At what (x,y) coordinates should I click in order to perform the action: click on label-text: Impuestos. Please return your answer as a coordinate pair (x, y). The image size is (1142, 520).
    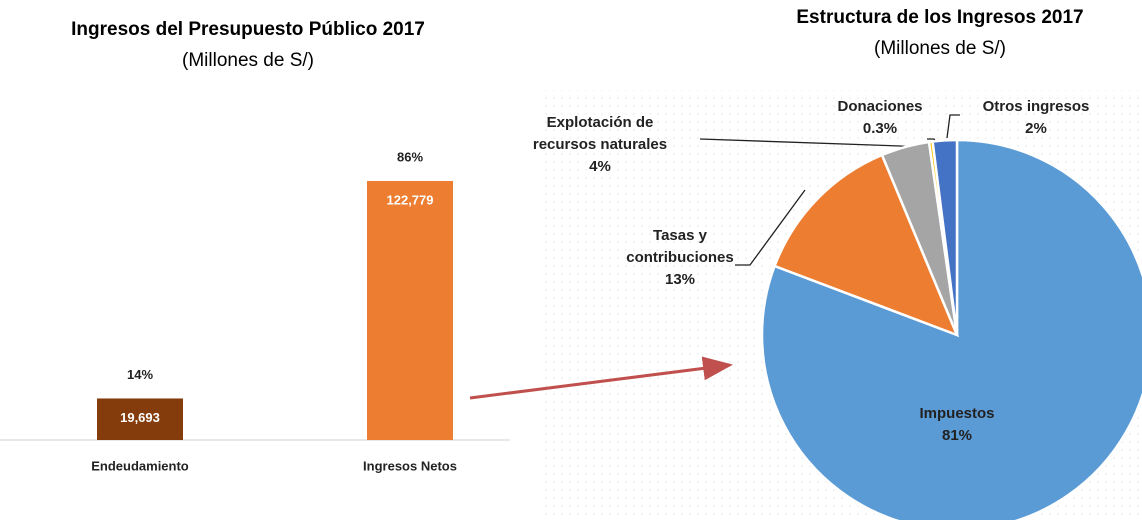
    Looking at the image, I should click on (957, 413).